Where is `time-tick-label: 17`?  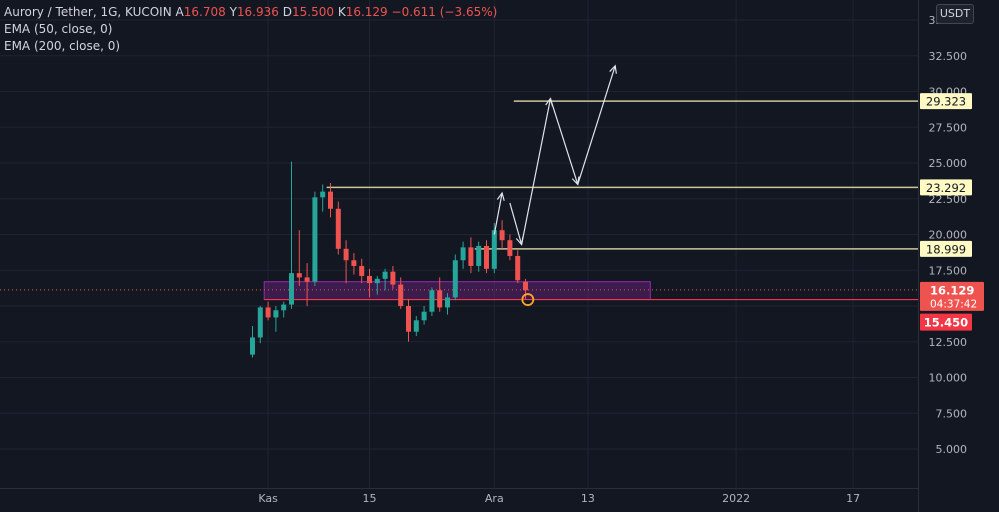 time-tick-label: 17 is located at coordinates (853, 498).